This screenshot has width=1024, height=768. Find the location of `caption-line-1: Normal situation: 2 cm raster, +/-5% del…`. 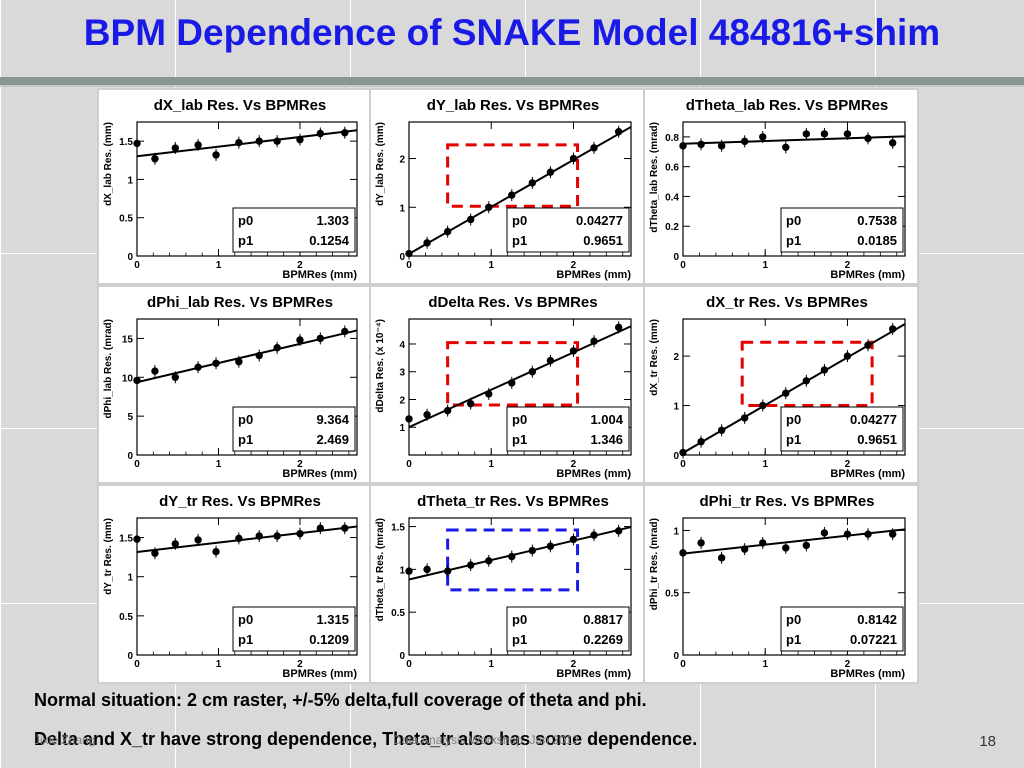

caption-line-1: Normal situation: 2 cm raster, +/-5% del… is located at coordinates (340, 700).